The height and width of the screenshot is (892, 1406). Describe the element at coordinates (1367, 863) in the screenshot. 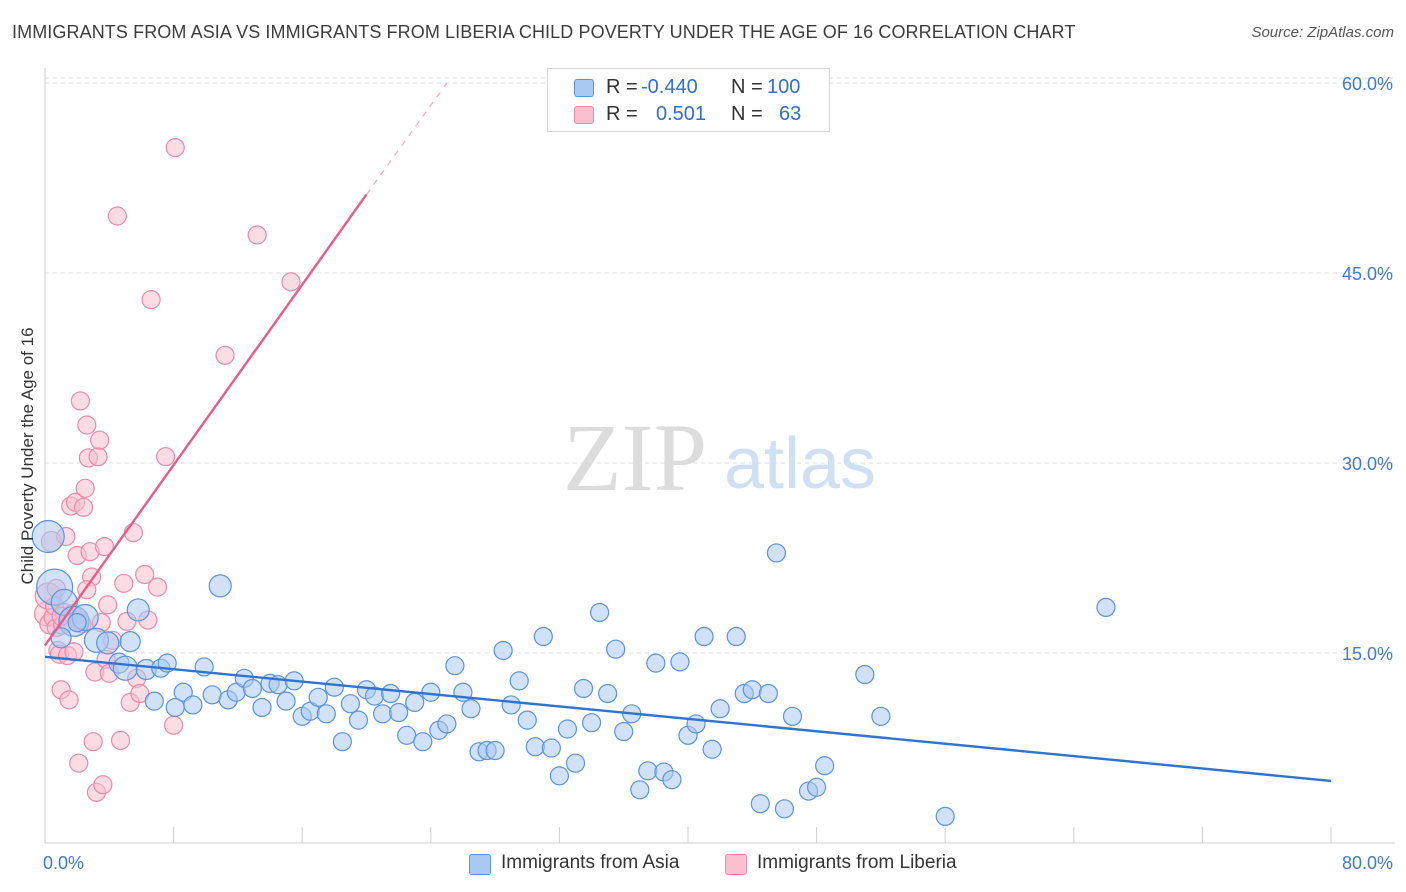

I see `x-tick-label: 80.0%` at that location.